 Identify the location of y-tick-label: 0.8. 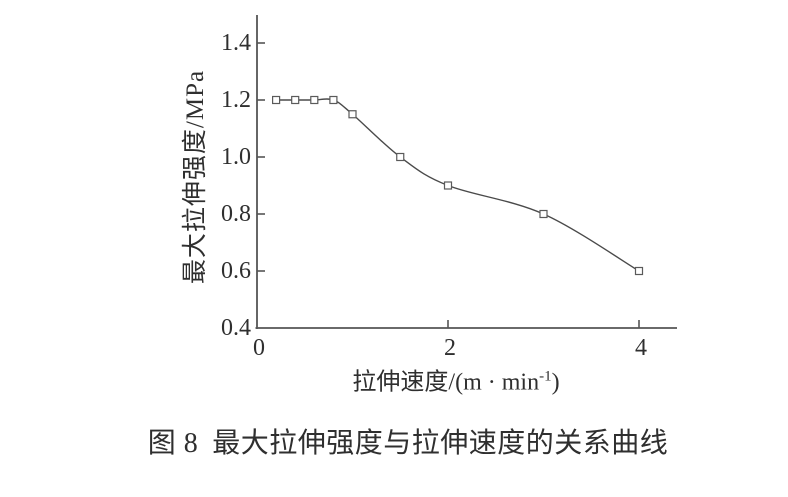
(236, 214).